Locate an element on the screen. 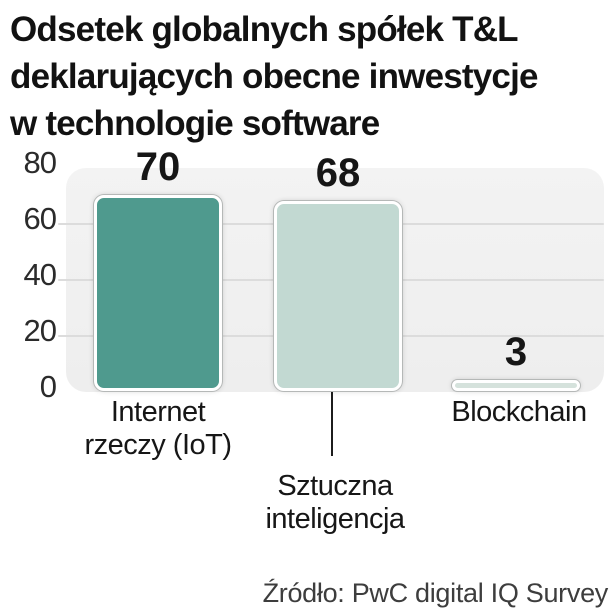 This screenshot has width=614, height=614. category-label-iot: Internet rzeczy (IoT) is located at coordinates (158, 429).